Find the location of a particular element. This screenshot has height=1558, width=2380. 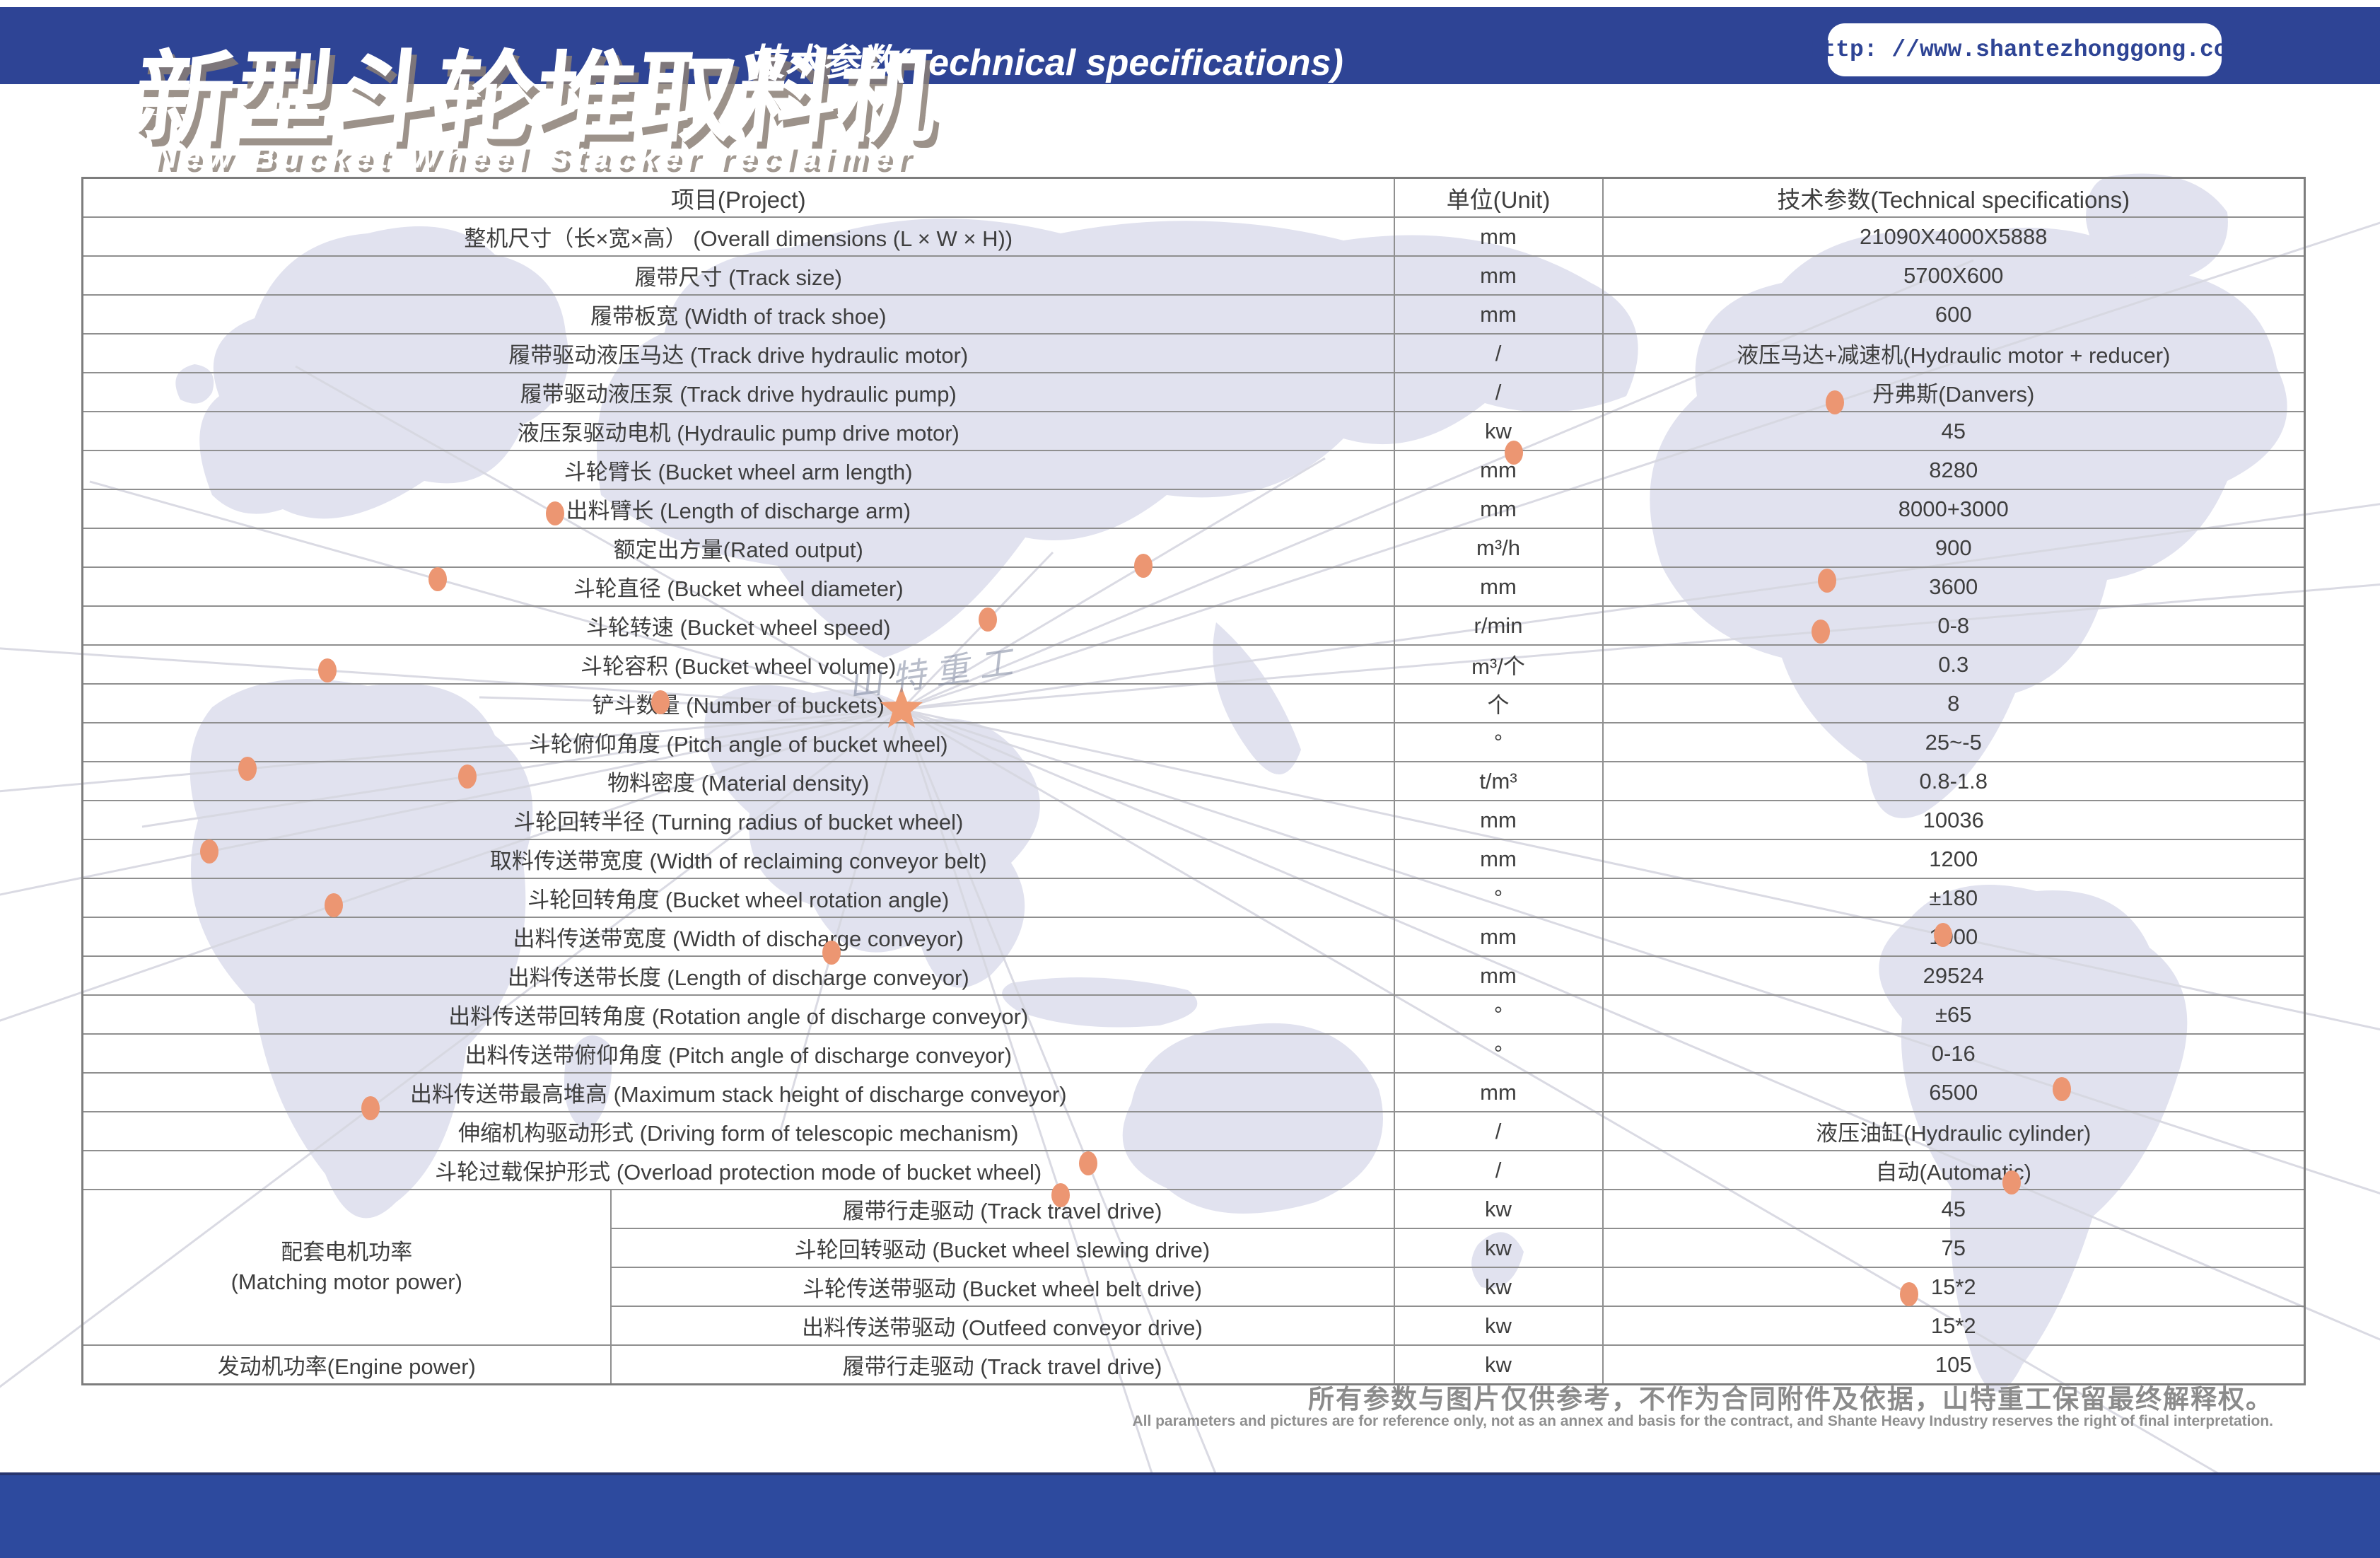

section-title: 技术参数(Technical specifications) is located at coordinates (1045, 62).